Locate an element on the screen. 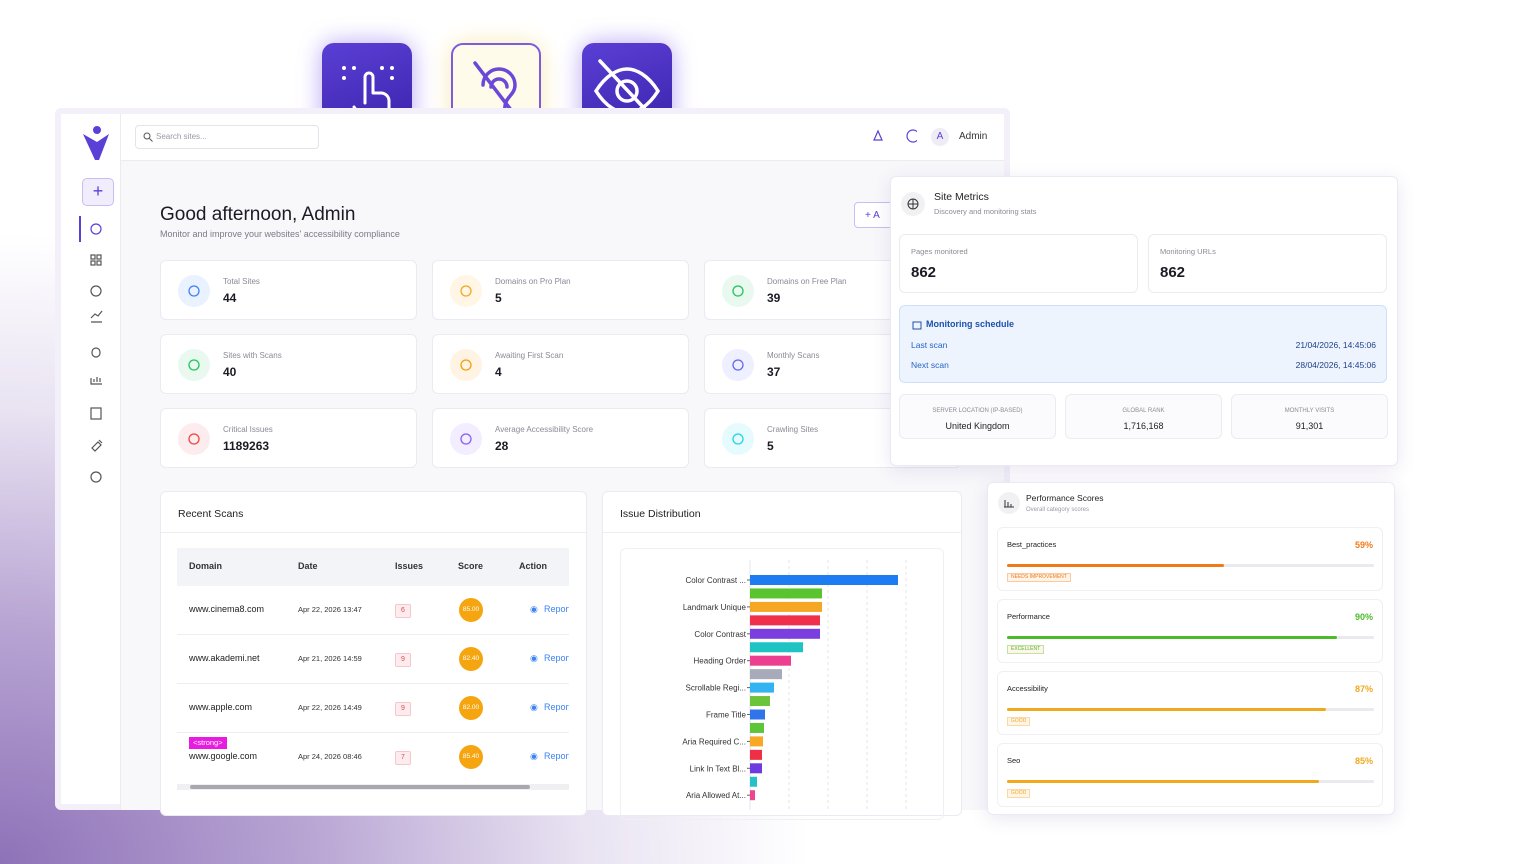 Image resolution: width=1536 pixels, height=864 pixels. topbar-icons is located at coordinates (895, 136).